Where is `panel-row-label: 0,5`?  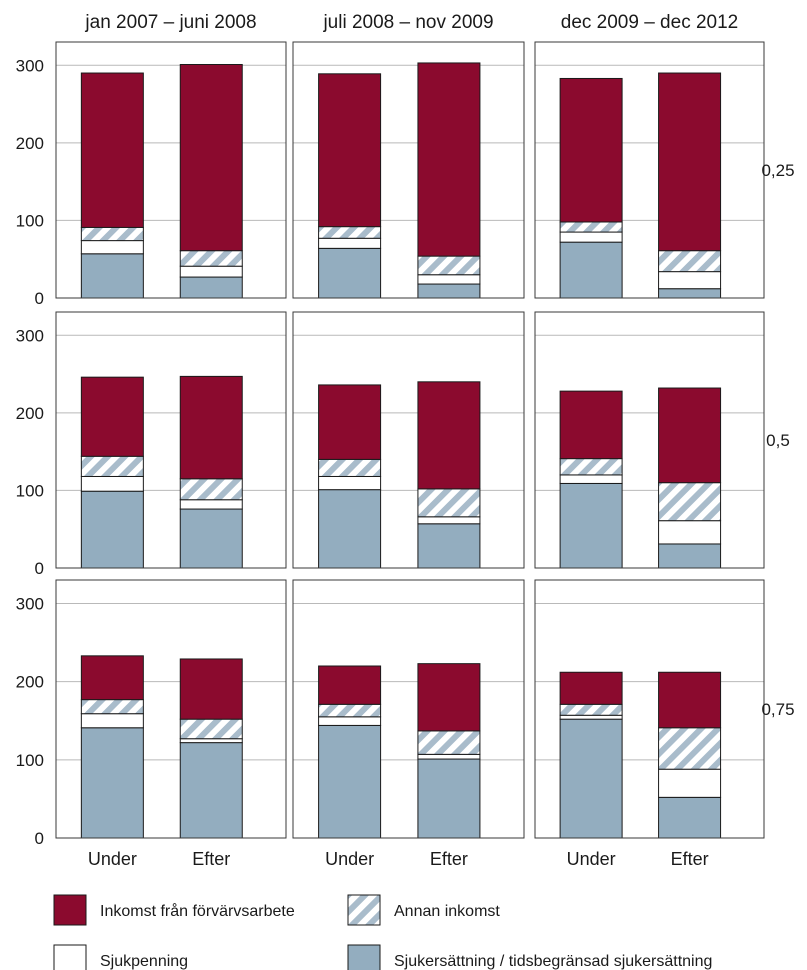
panel-row-label: 0,5 is located at coordinates (778, 440).